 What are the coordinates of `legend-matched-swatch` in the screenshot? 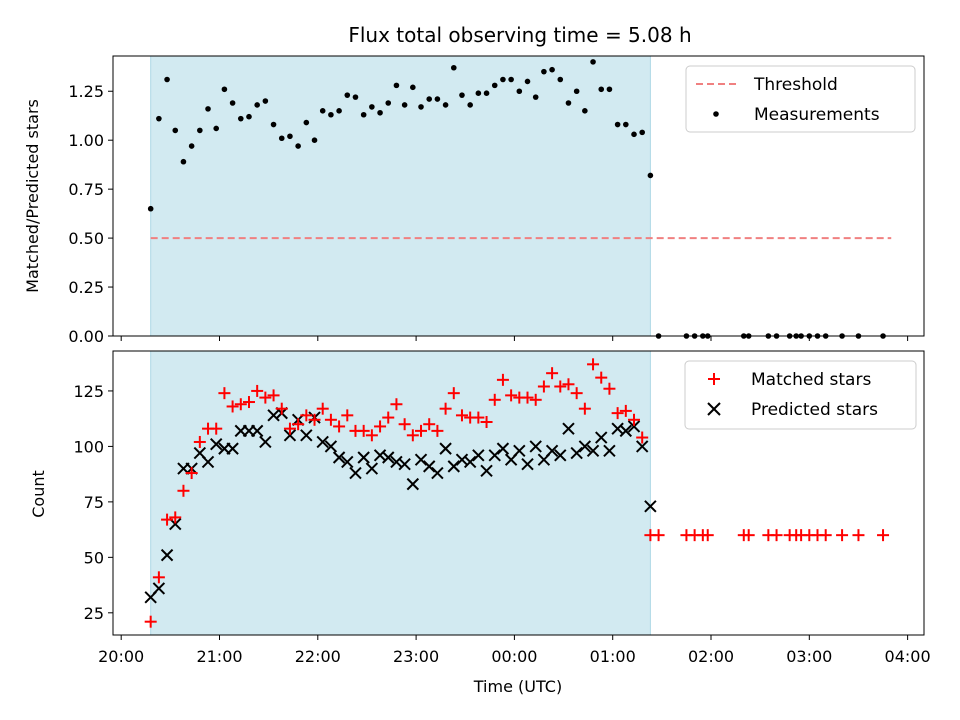 It's located at (714, 379).